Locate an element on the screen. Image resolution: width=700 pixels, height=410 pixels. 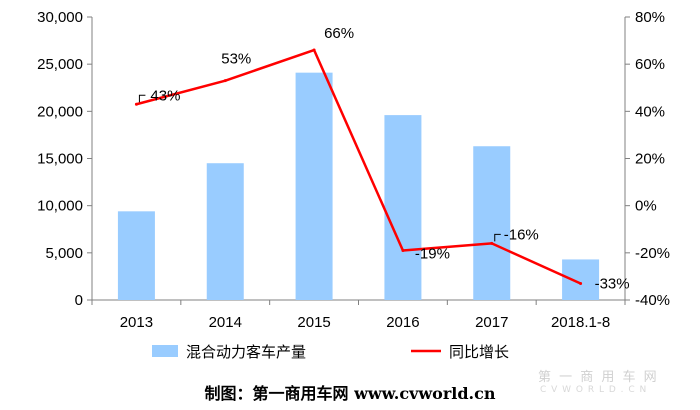
x-tick-label: 2016 is located at coordinates (402, 322).